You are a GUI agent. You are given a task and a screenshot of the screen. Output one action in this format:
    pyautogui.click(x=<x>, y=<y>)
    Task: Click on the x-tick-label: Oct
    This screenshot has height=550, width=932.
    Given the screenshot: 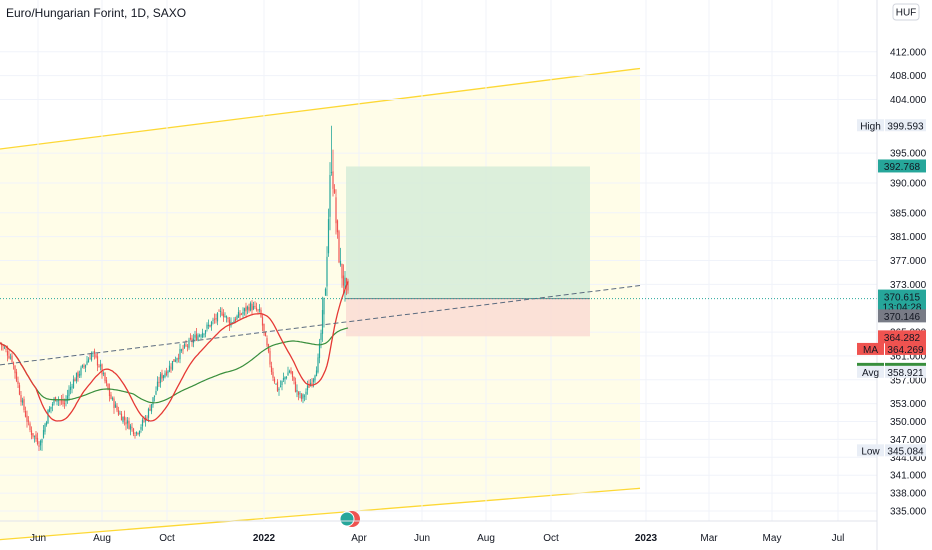 What is the action you would take?
    pyautogui.click(x=551, y=538)
    